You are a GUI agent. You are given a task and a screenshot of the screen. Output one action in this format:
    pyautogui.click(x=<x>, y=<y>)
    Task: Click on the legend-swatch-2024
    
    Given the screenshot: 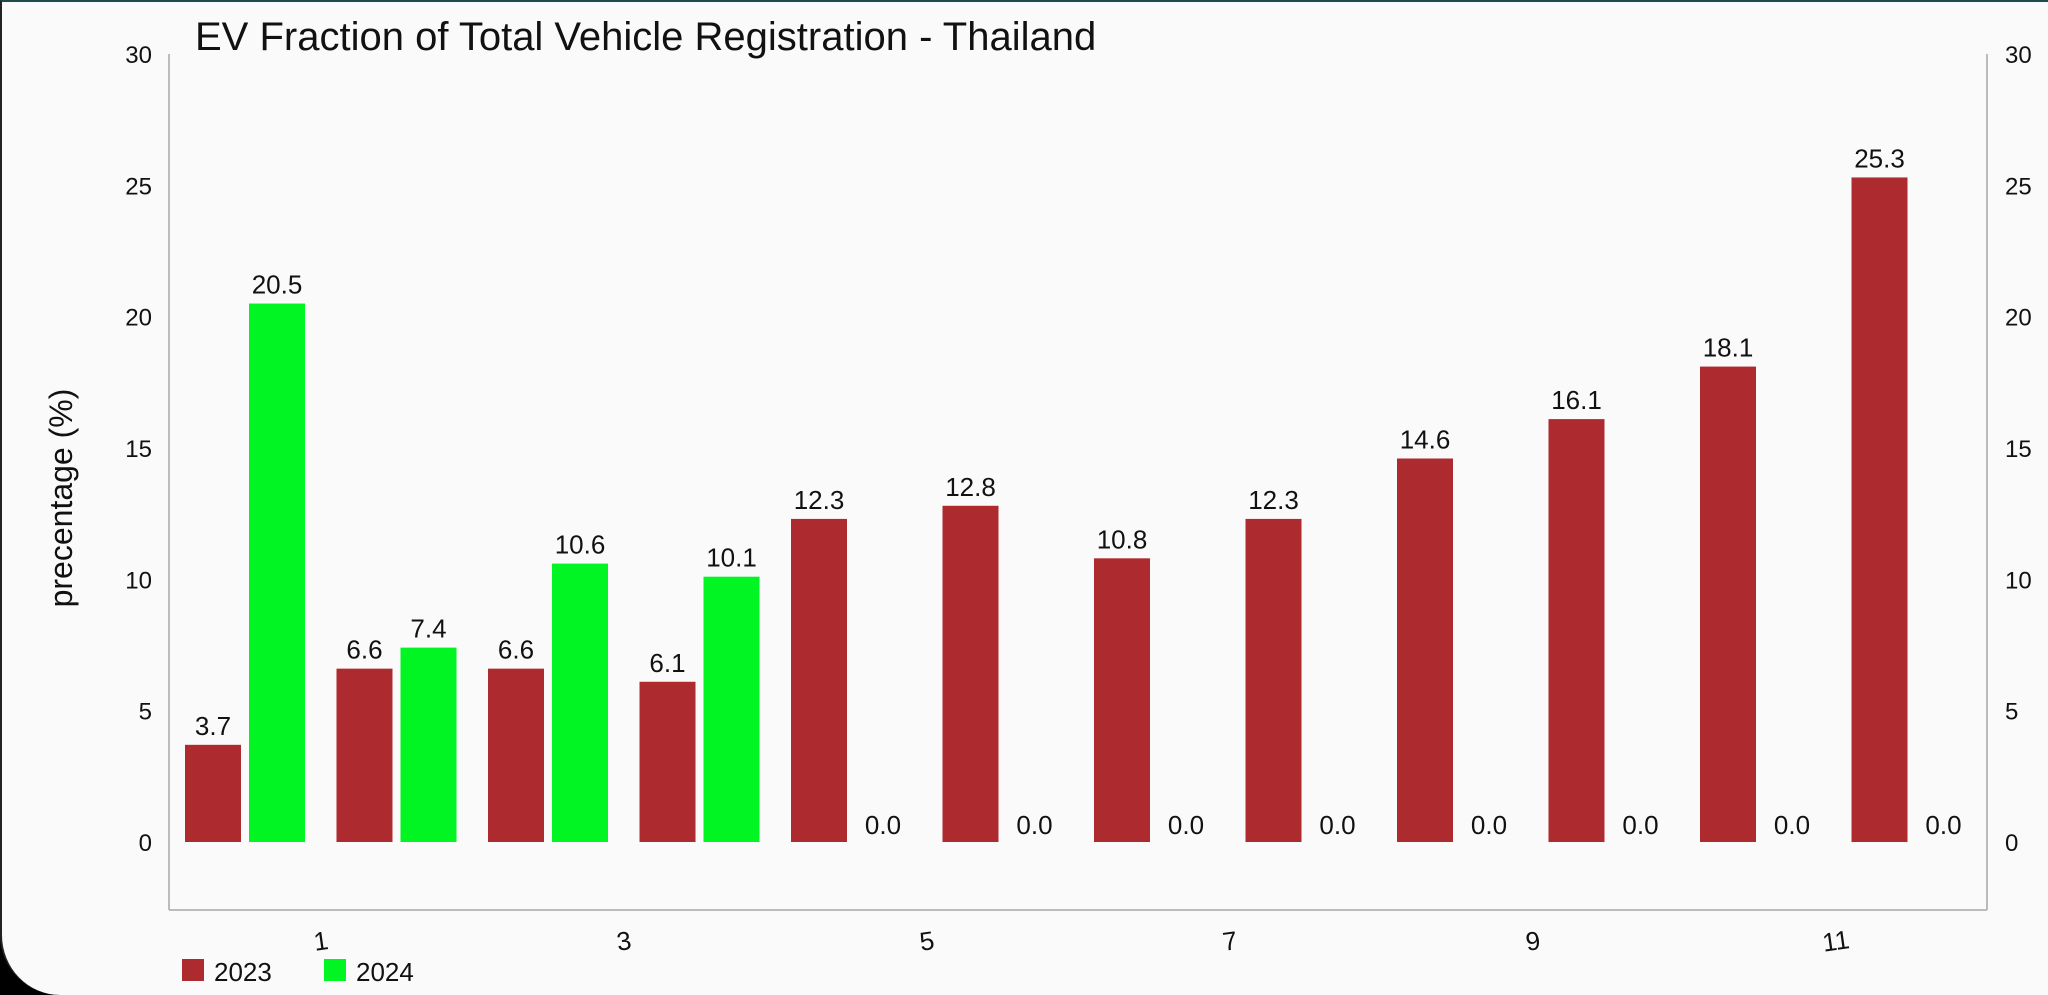 What is the action you would take?
    pyautogui.click(x=335, y=970)
    